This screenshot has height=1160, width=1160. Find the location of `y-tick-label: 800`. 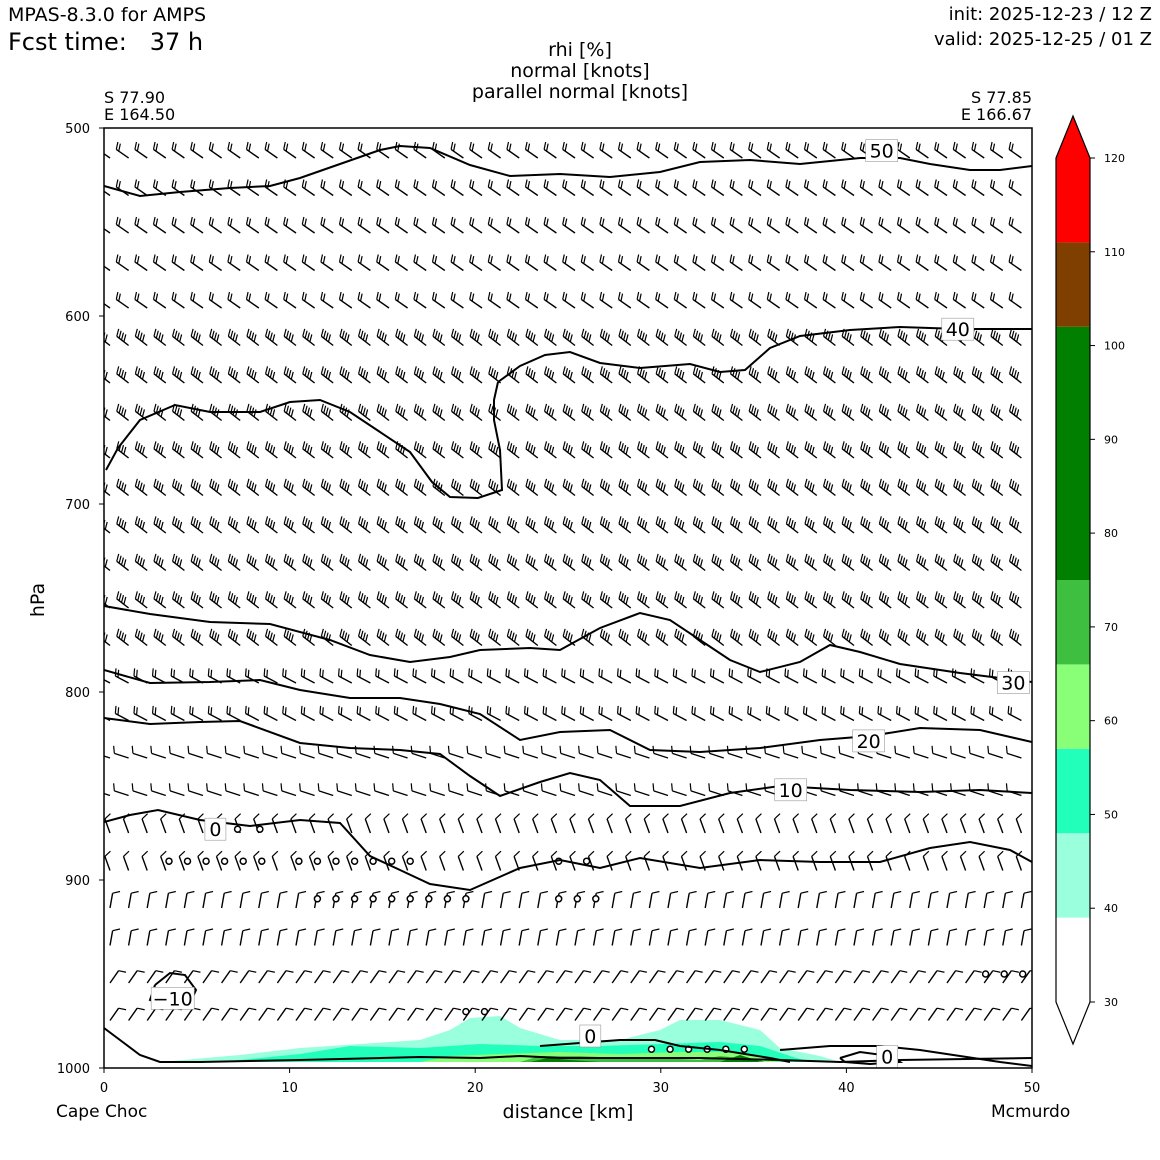

y-tick-label: 800 is located at coordinates (77, 693).